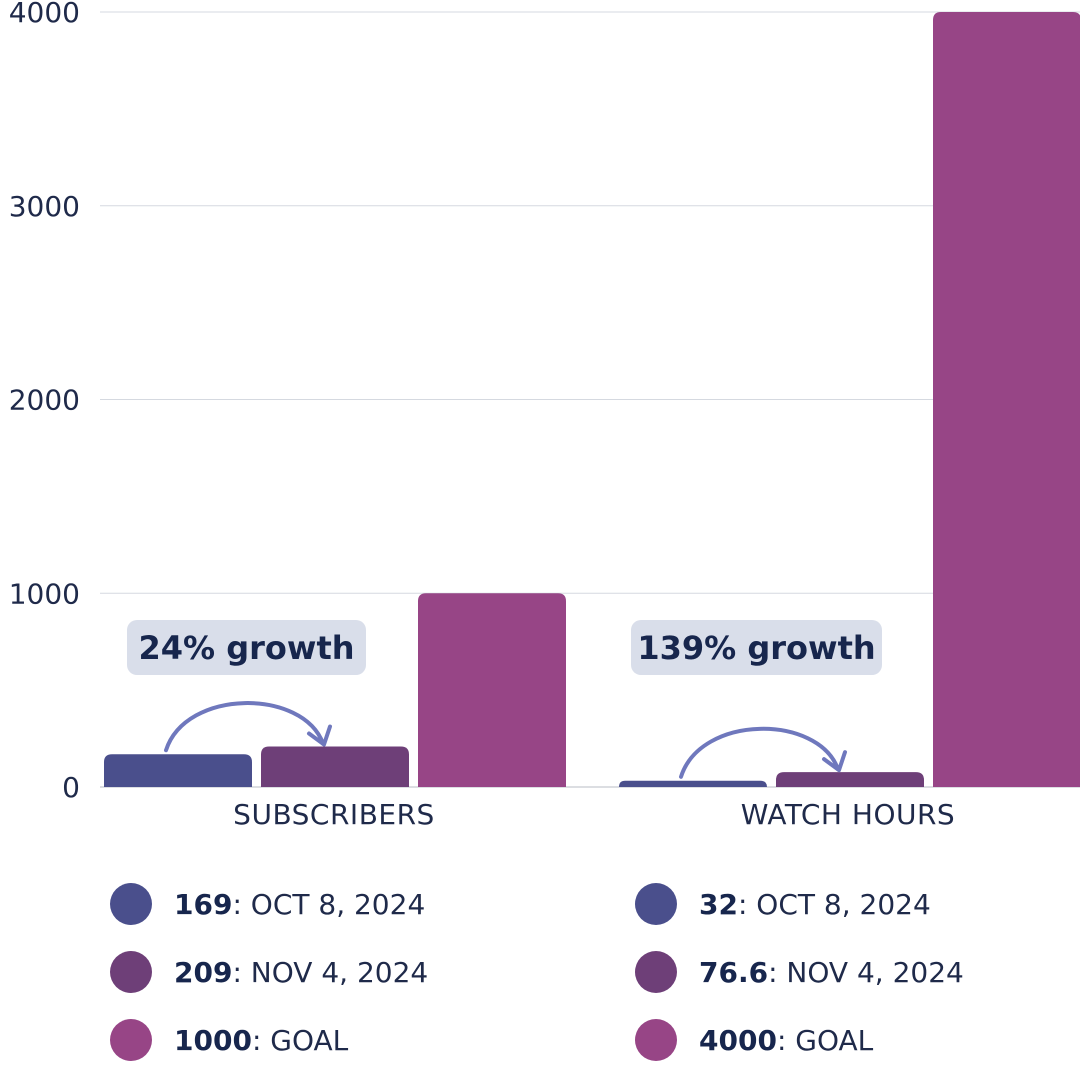  I want to click on legend-item: 4000: GOAL, so click(799, 1040).